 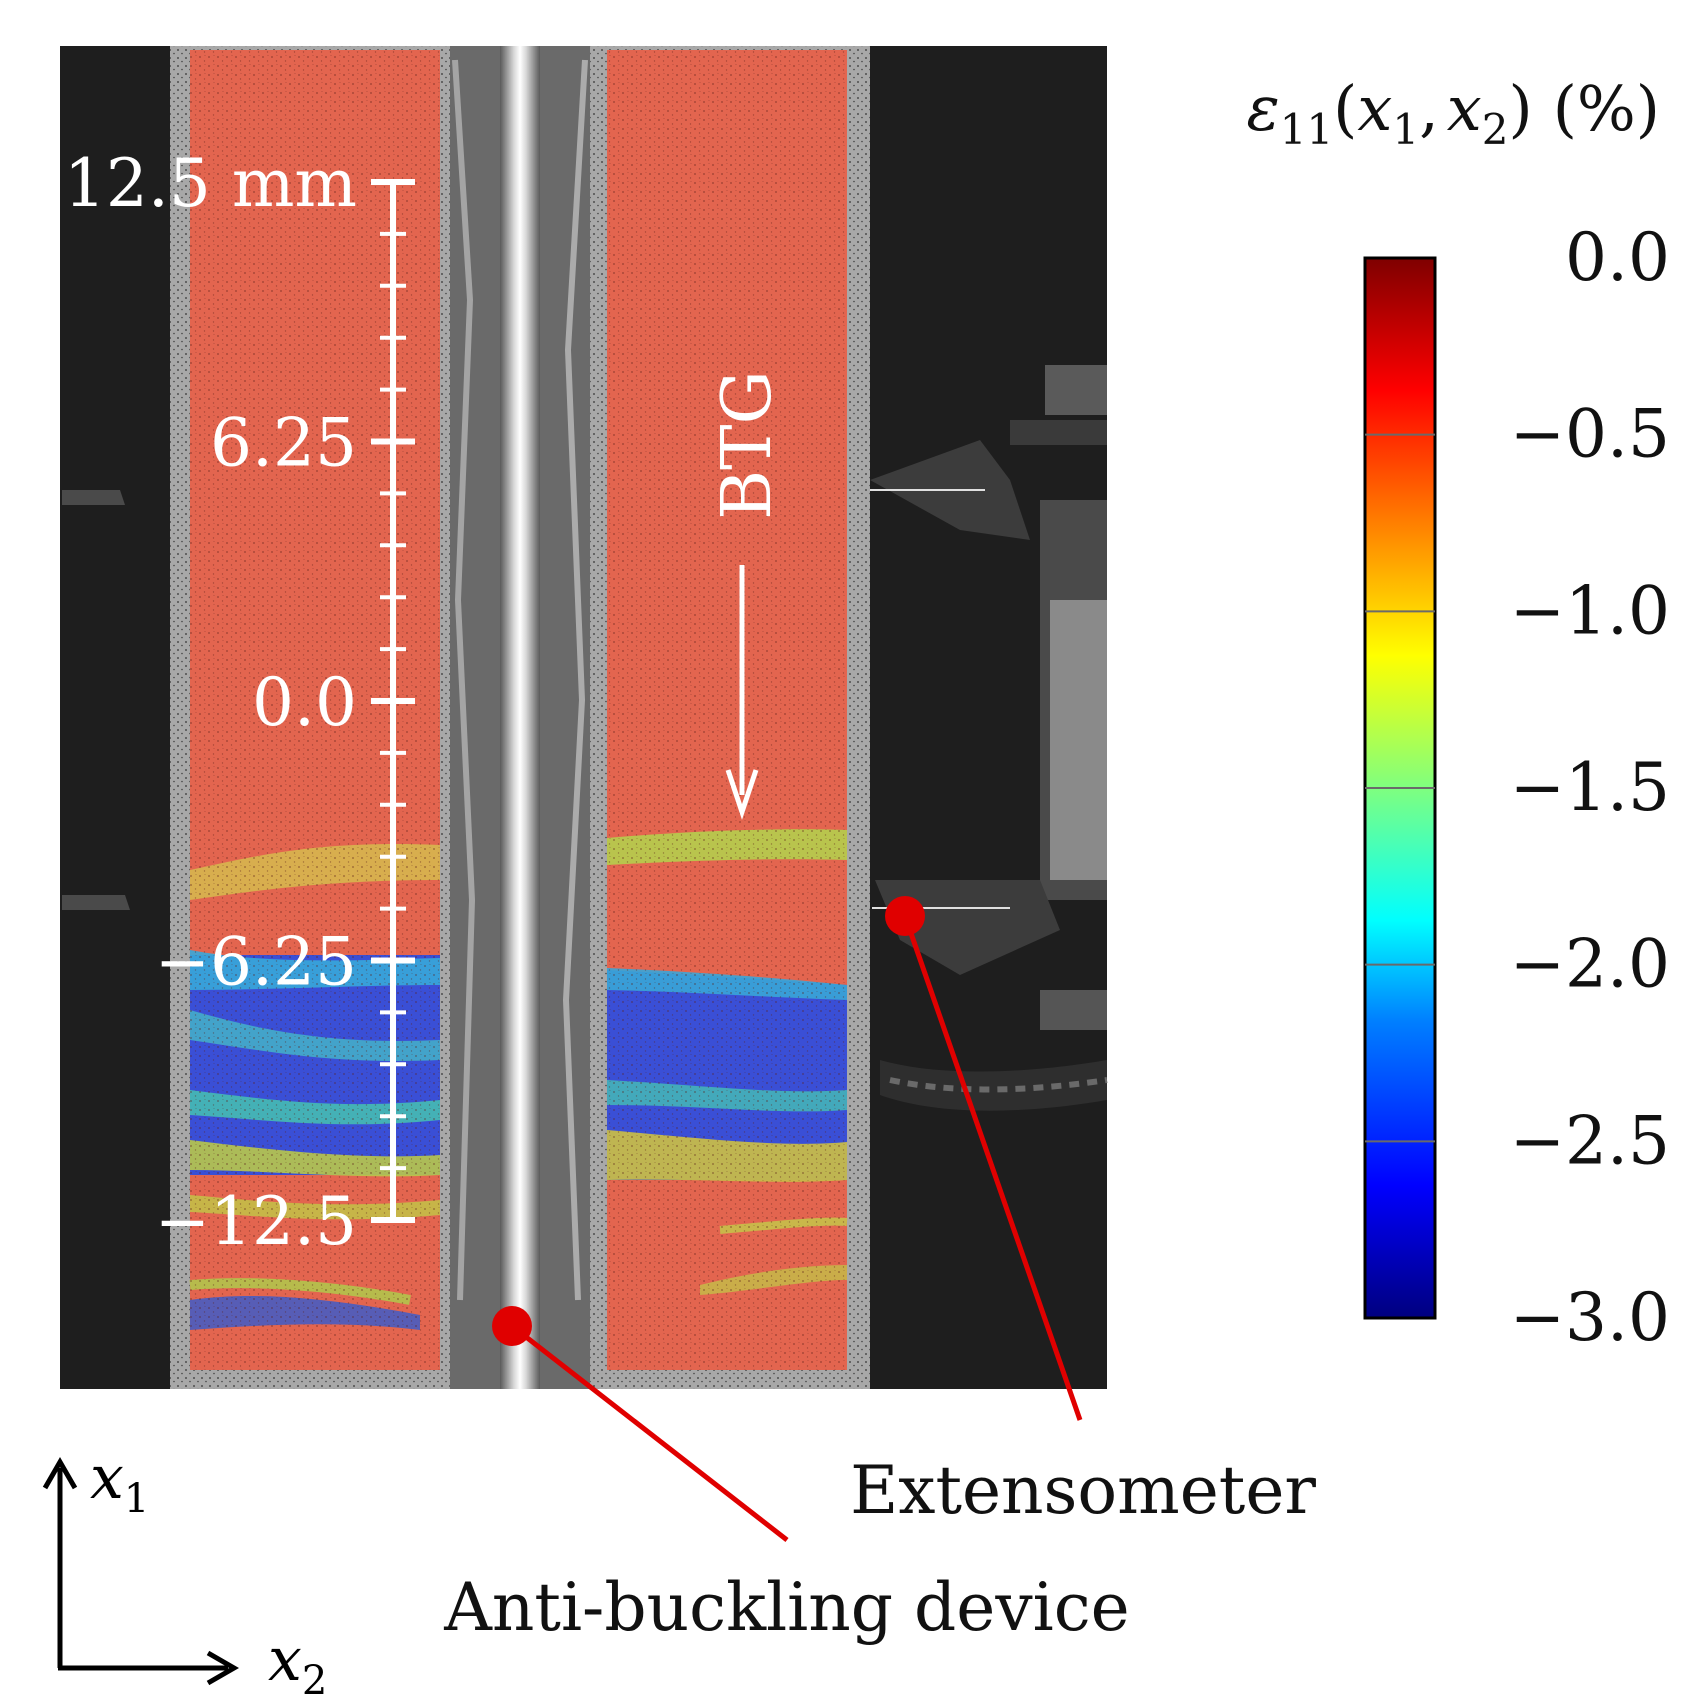 What do you see at coordinates (747, 445) in the screenshot?
I see `btg-label: BTG` at bounding box center [747, 445].